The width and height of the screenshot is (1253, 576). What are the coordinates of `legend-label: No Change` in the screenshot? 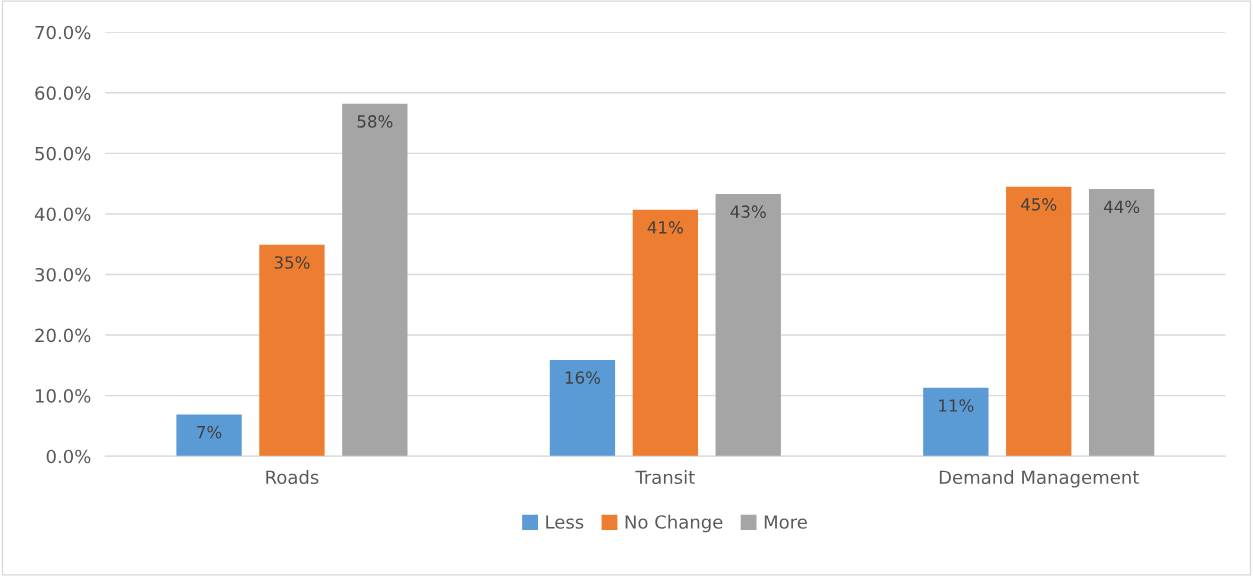 It's located at (674, 523).